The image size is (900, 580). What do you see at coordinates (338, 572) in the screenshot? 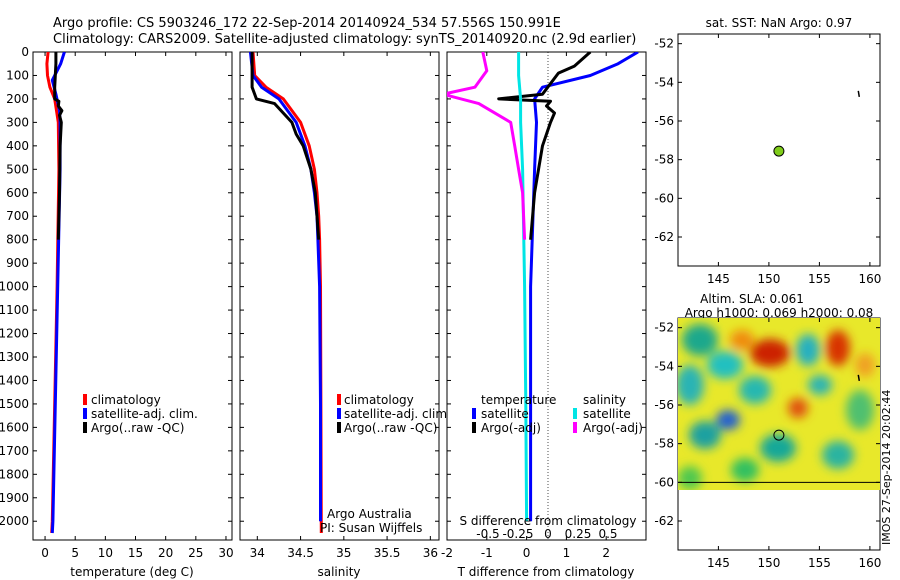
I see `salinity-xlabel: salinity` at bounding box center [338, 572].